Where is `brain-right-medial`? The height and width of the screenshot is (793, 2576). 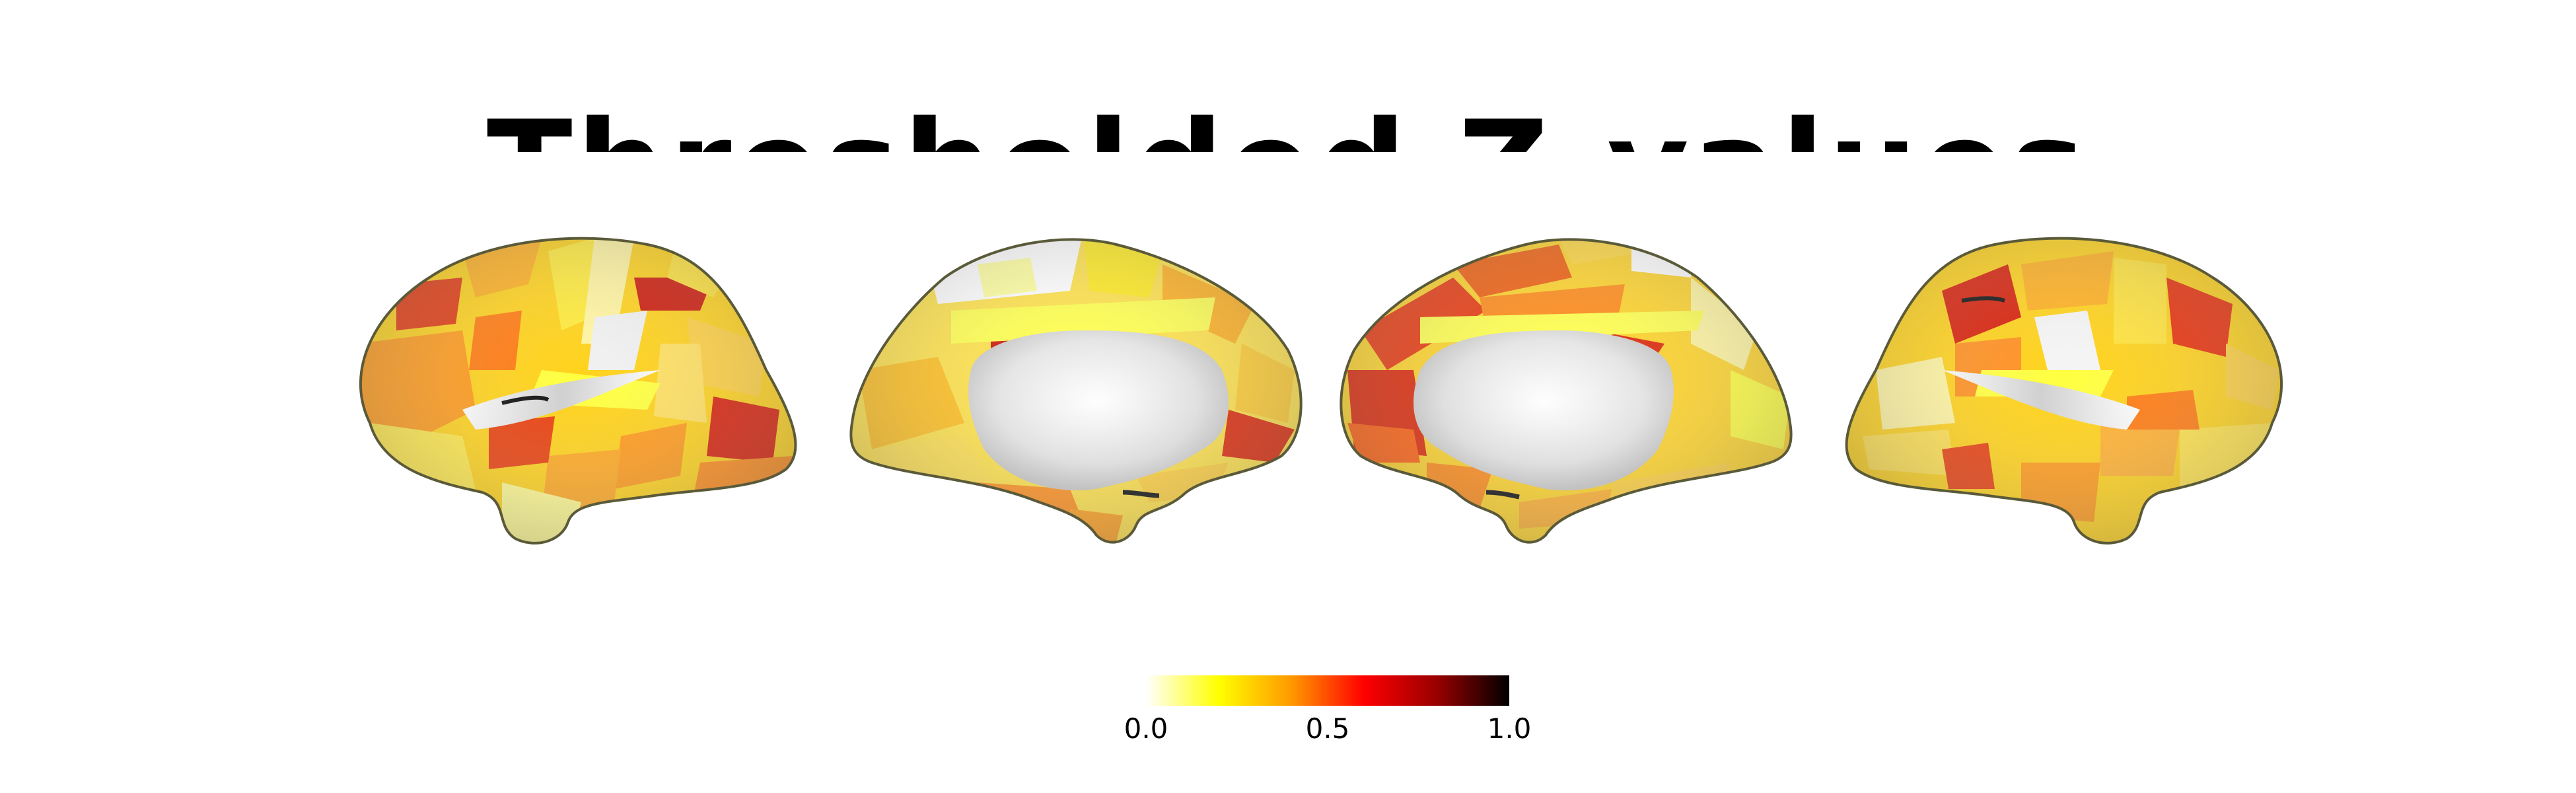
brain-right-medial is located at coordinates (1566, 391).